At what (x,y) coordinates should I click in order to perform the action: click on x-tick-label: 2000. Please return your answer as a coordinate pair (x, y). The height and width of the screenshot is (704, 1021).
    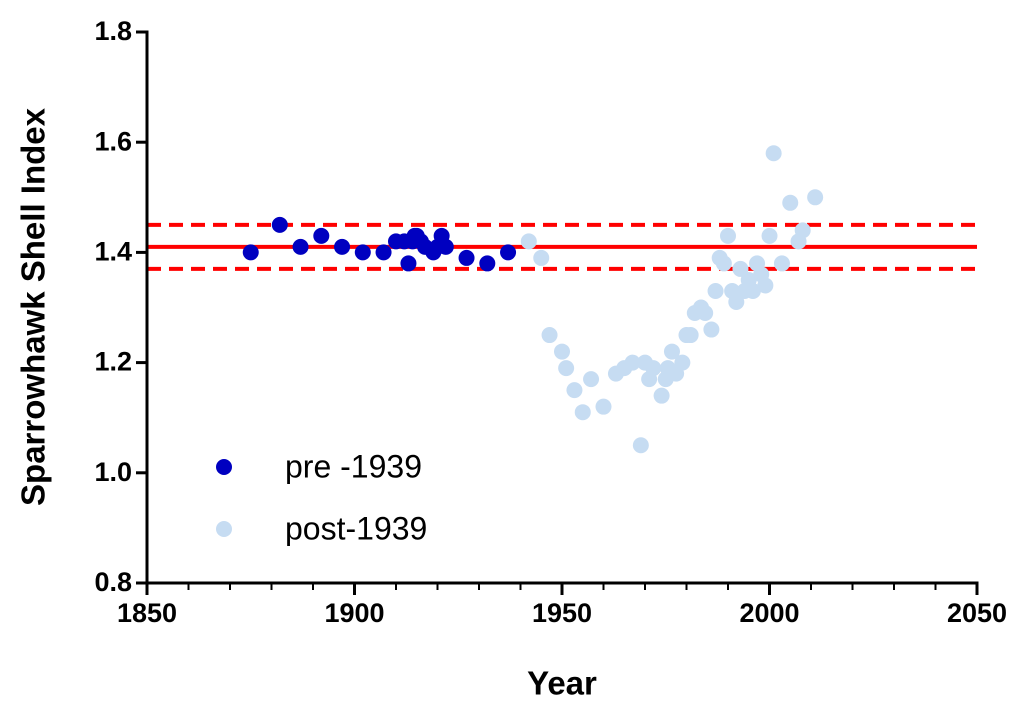
    Looking at the image, I should click on (769, 613).